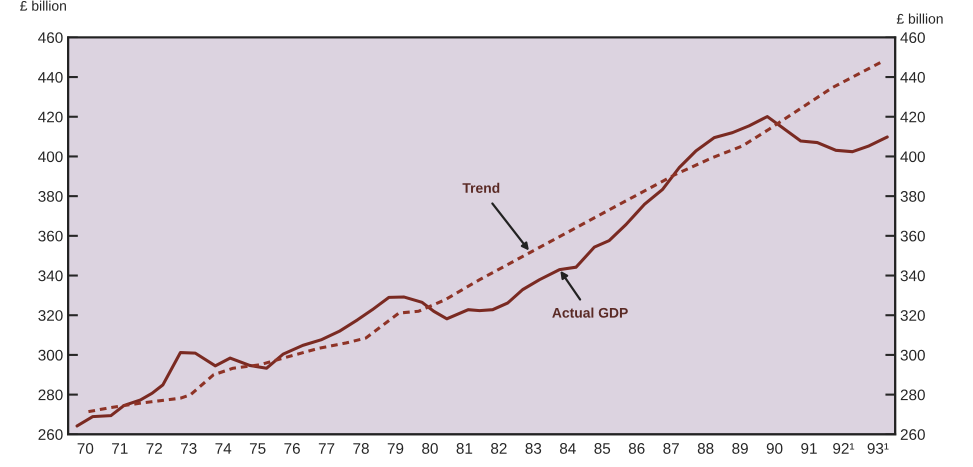 This screenshot has width=973, height=467. Describe the element at coordinates (912, 77) in the screenshot. I see `y2-tick-label: 440` at that location.